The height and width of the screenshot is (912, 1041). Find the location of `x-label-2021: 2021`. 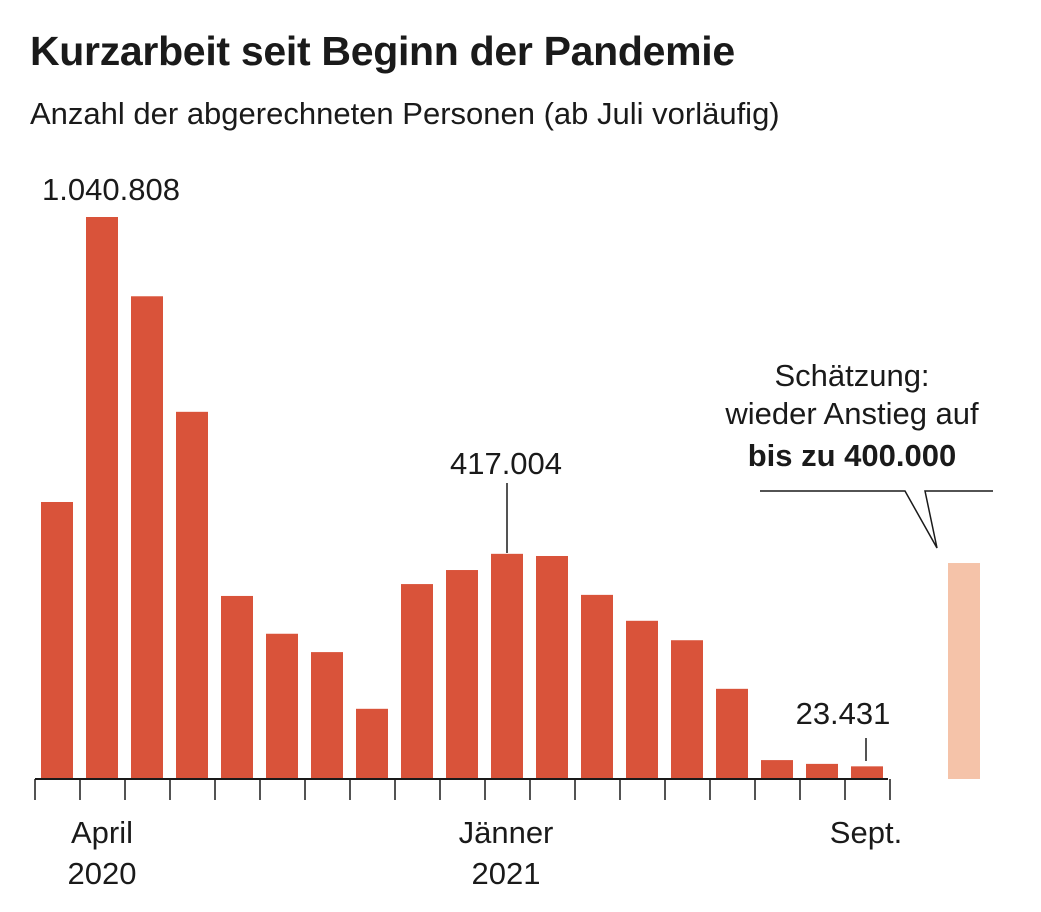

x-label-2021: 2021 is located at coordinates (506, 873).